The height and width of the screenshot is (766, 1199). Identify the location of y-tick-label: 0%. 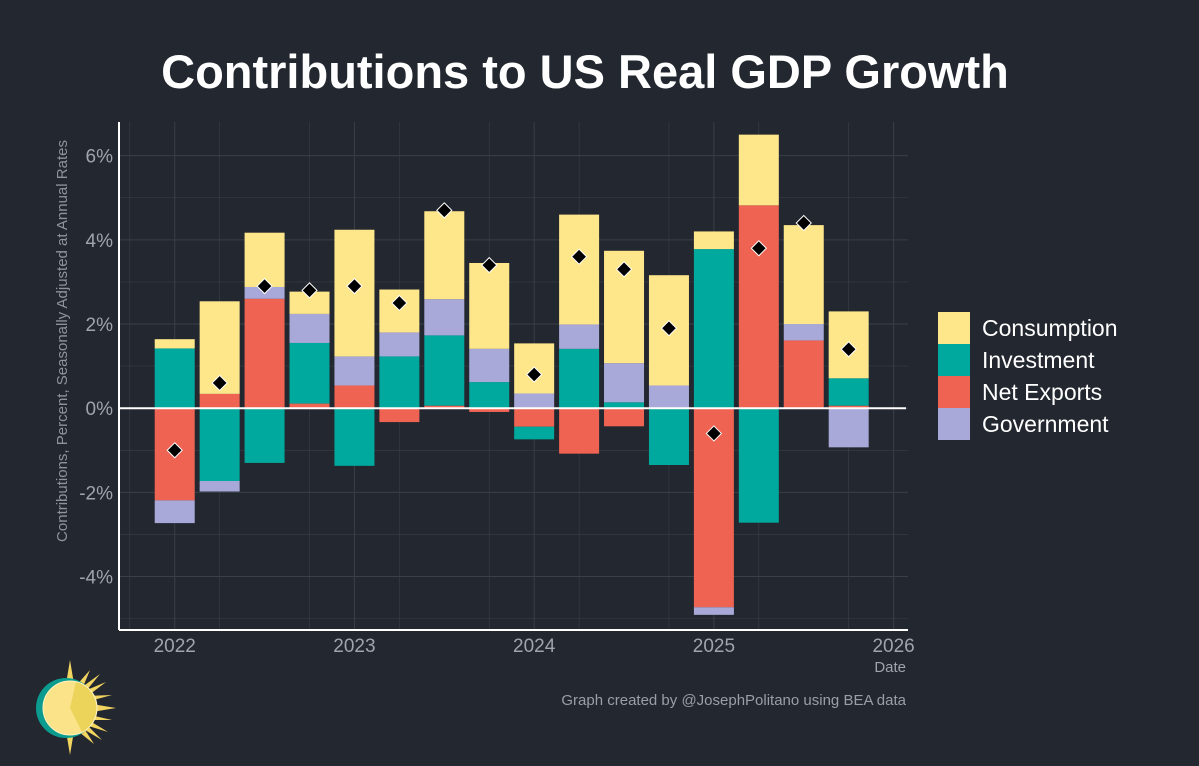
(100, 409).